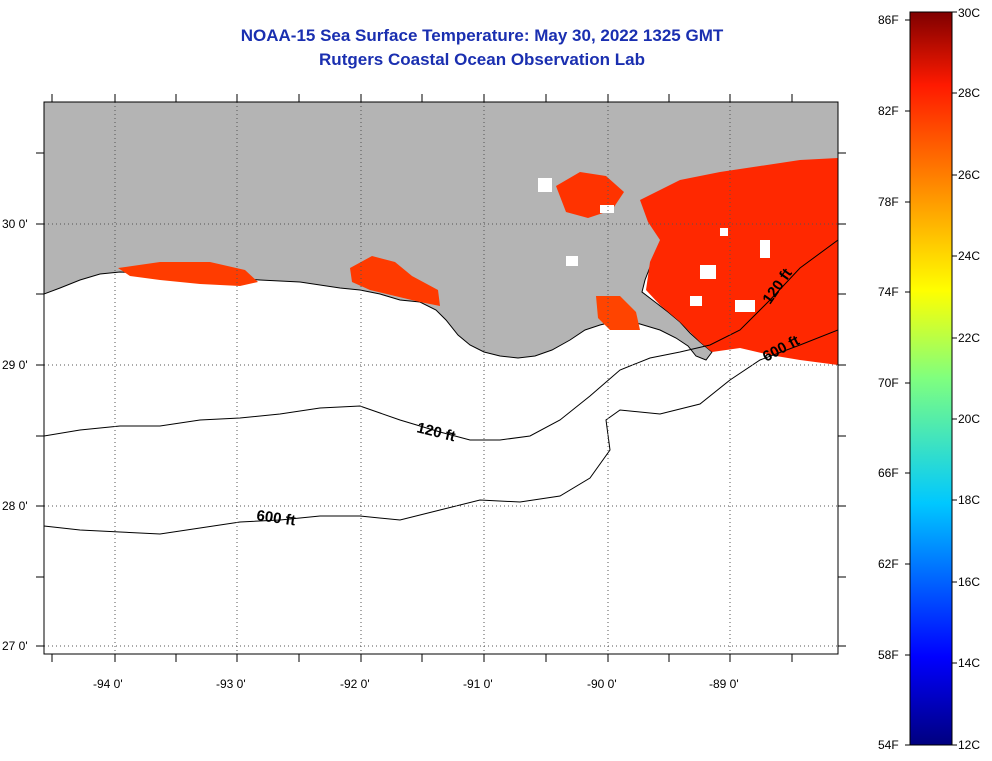 The height and width of the screenshot is (761, 992). What do you see at coordinates (355, 684) in the screenshot?
I see `lon-label-92: -92 0'` at bounding box center [355, 684].